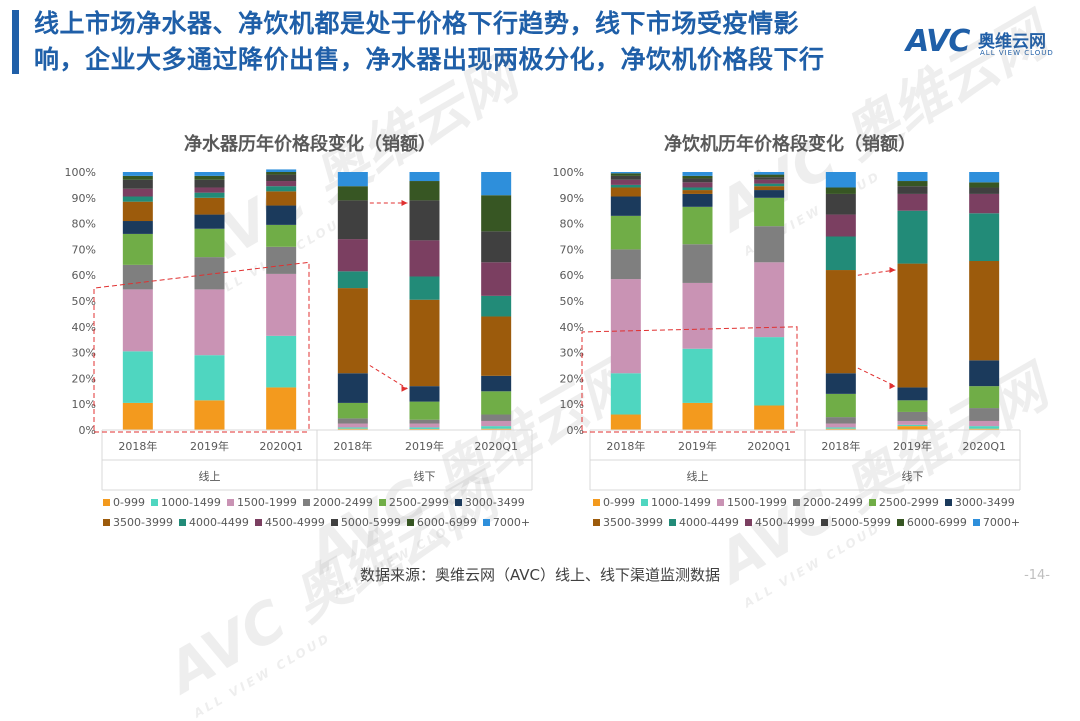  Describe the element at coordinates (80, 172) in the screenshot. I see `y-tick-label: 100%` at that location.